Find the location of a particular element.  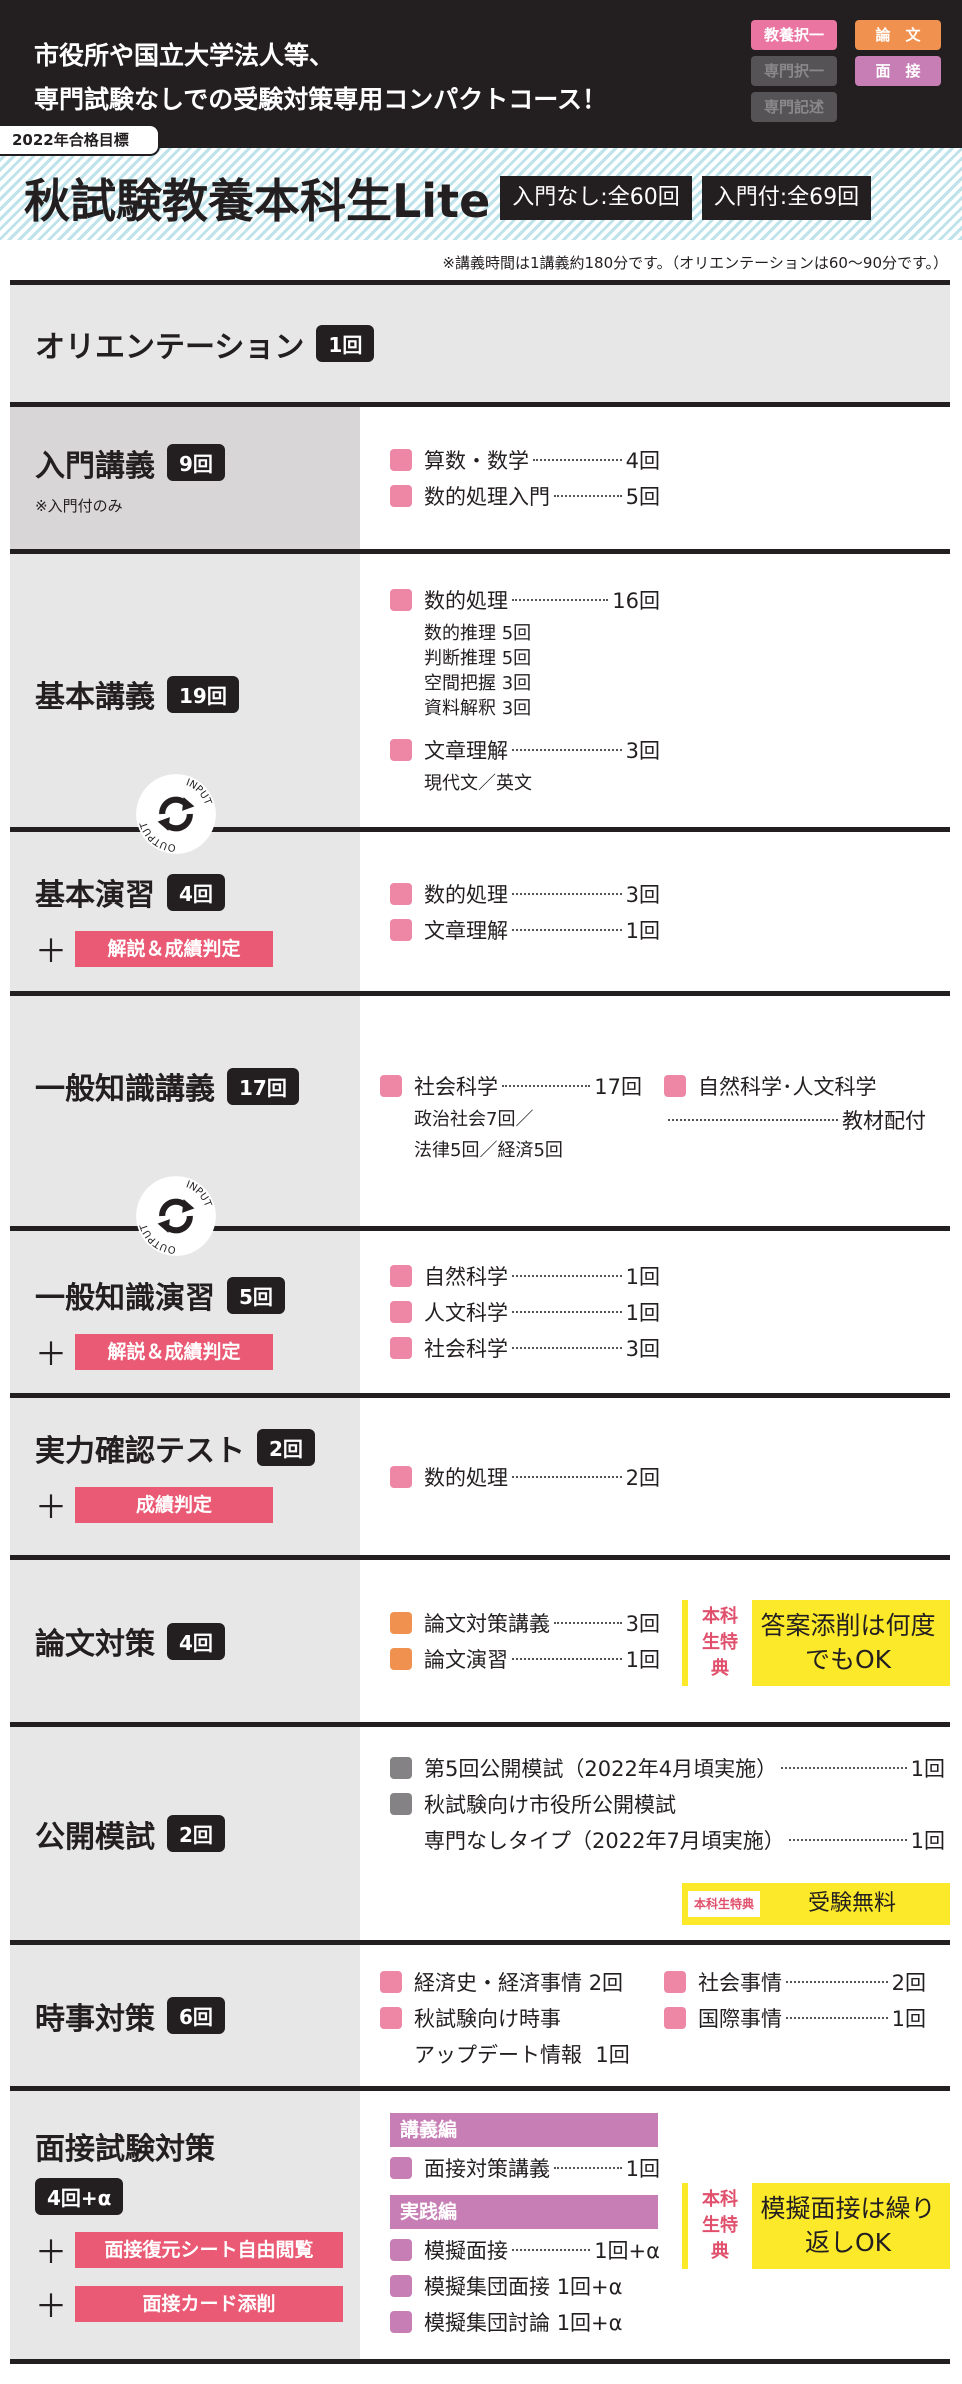

list-item: 秋試験向け時事 is located at coordinates (511, 2018).